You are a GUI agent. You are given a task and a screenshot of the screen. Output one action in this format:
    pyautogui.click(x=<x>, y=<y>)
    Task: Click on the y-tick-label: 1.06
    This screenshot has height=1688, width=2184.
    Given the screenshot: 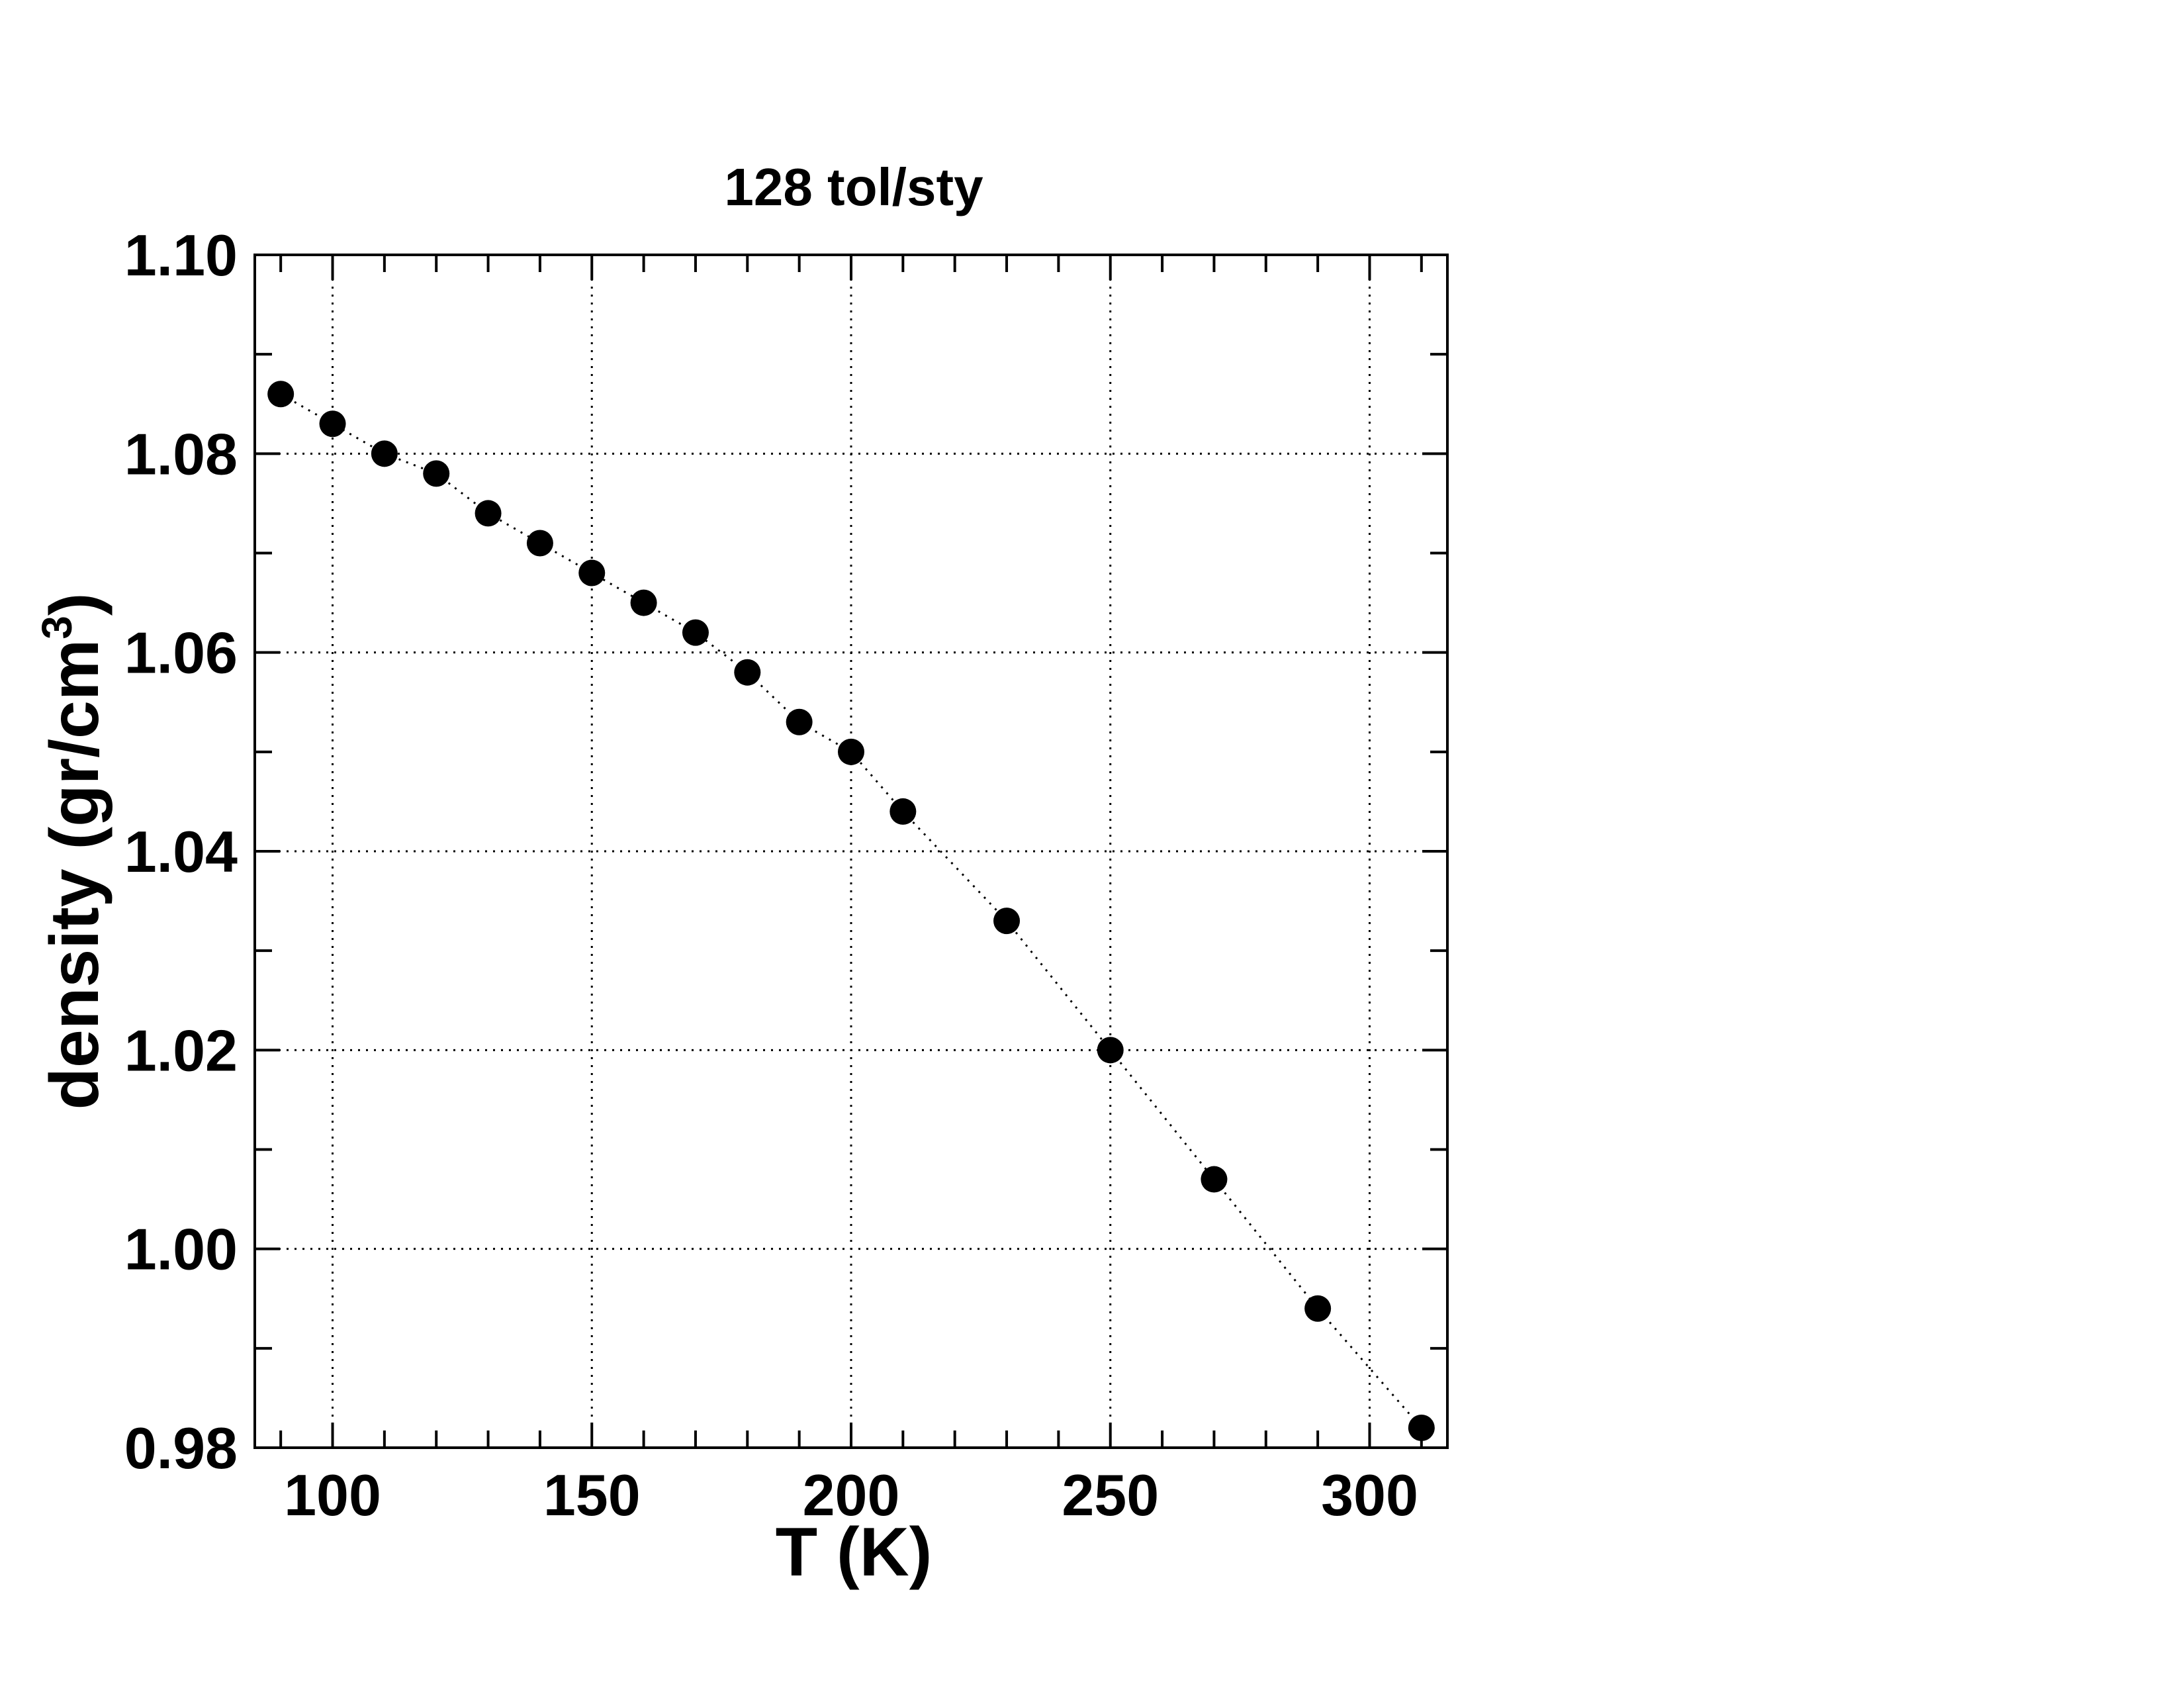 What is the action you would take?
    pyautogui.click(x=181, y=653)
    